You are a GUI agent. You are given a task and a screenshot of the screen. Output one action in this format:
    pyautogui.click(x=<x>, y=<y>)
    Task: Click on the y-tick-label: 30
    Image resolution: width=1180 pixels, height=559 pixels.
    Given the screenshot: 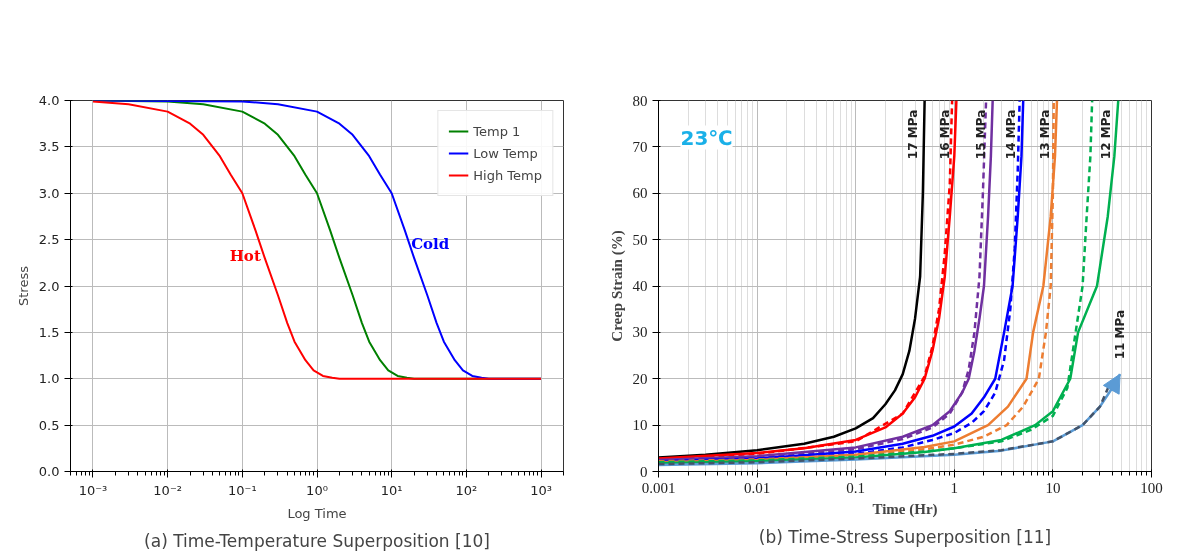 What is the action you would take?
    pyautogui.click(x=640, y=332)
    